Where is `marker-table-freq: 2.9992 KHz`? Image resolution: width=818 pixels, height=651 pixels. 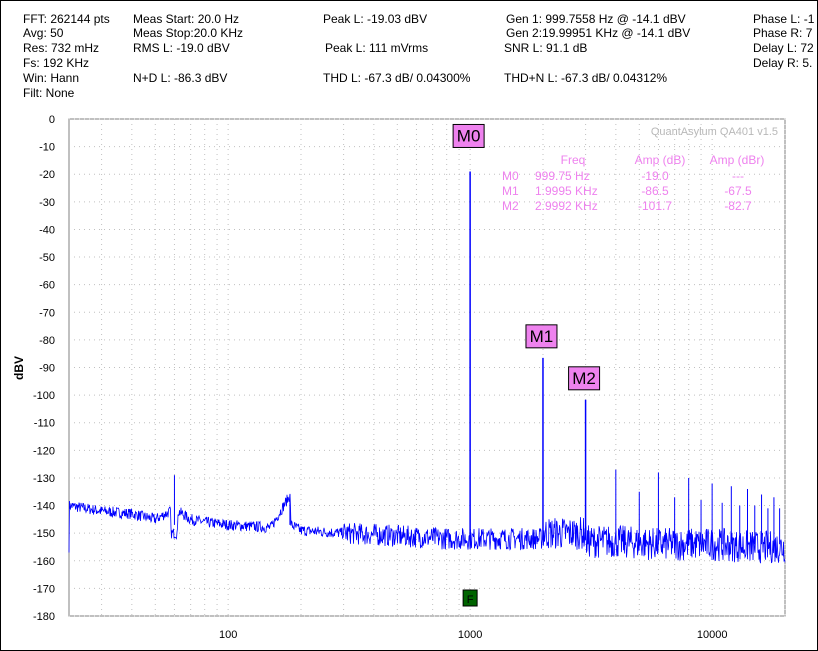 marker-table-freq: 2.9992 KHz is located at coordinates (566, 206).